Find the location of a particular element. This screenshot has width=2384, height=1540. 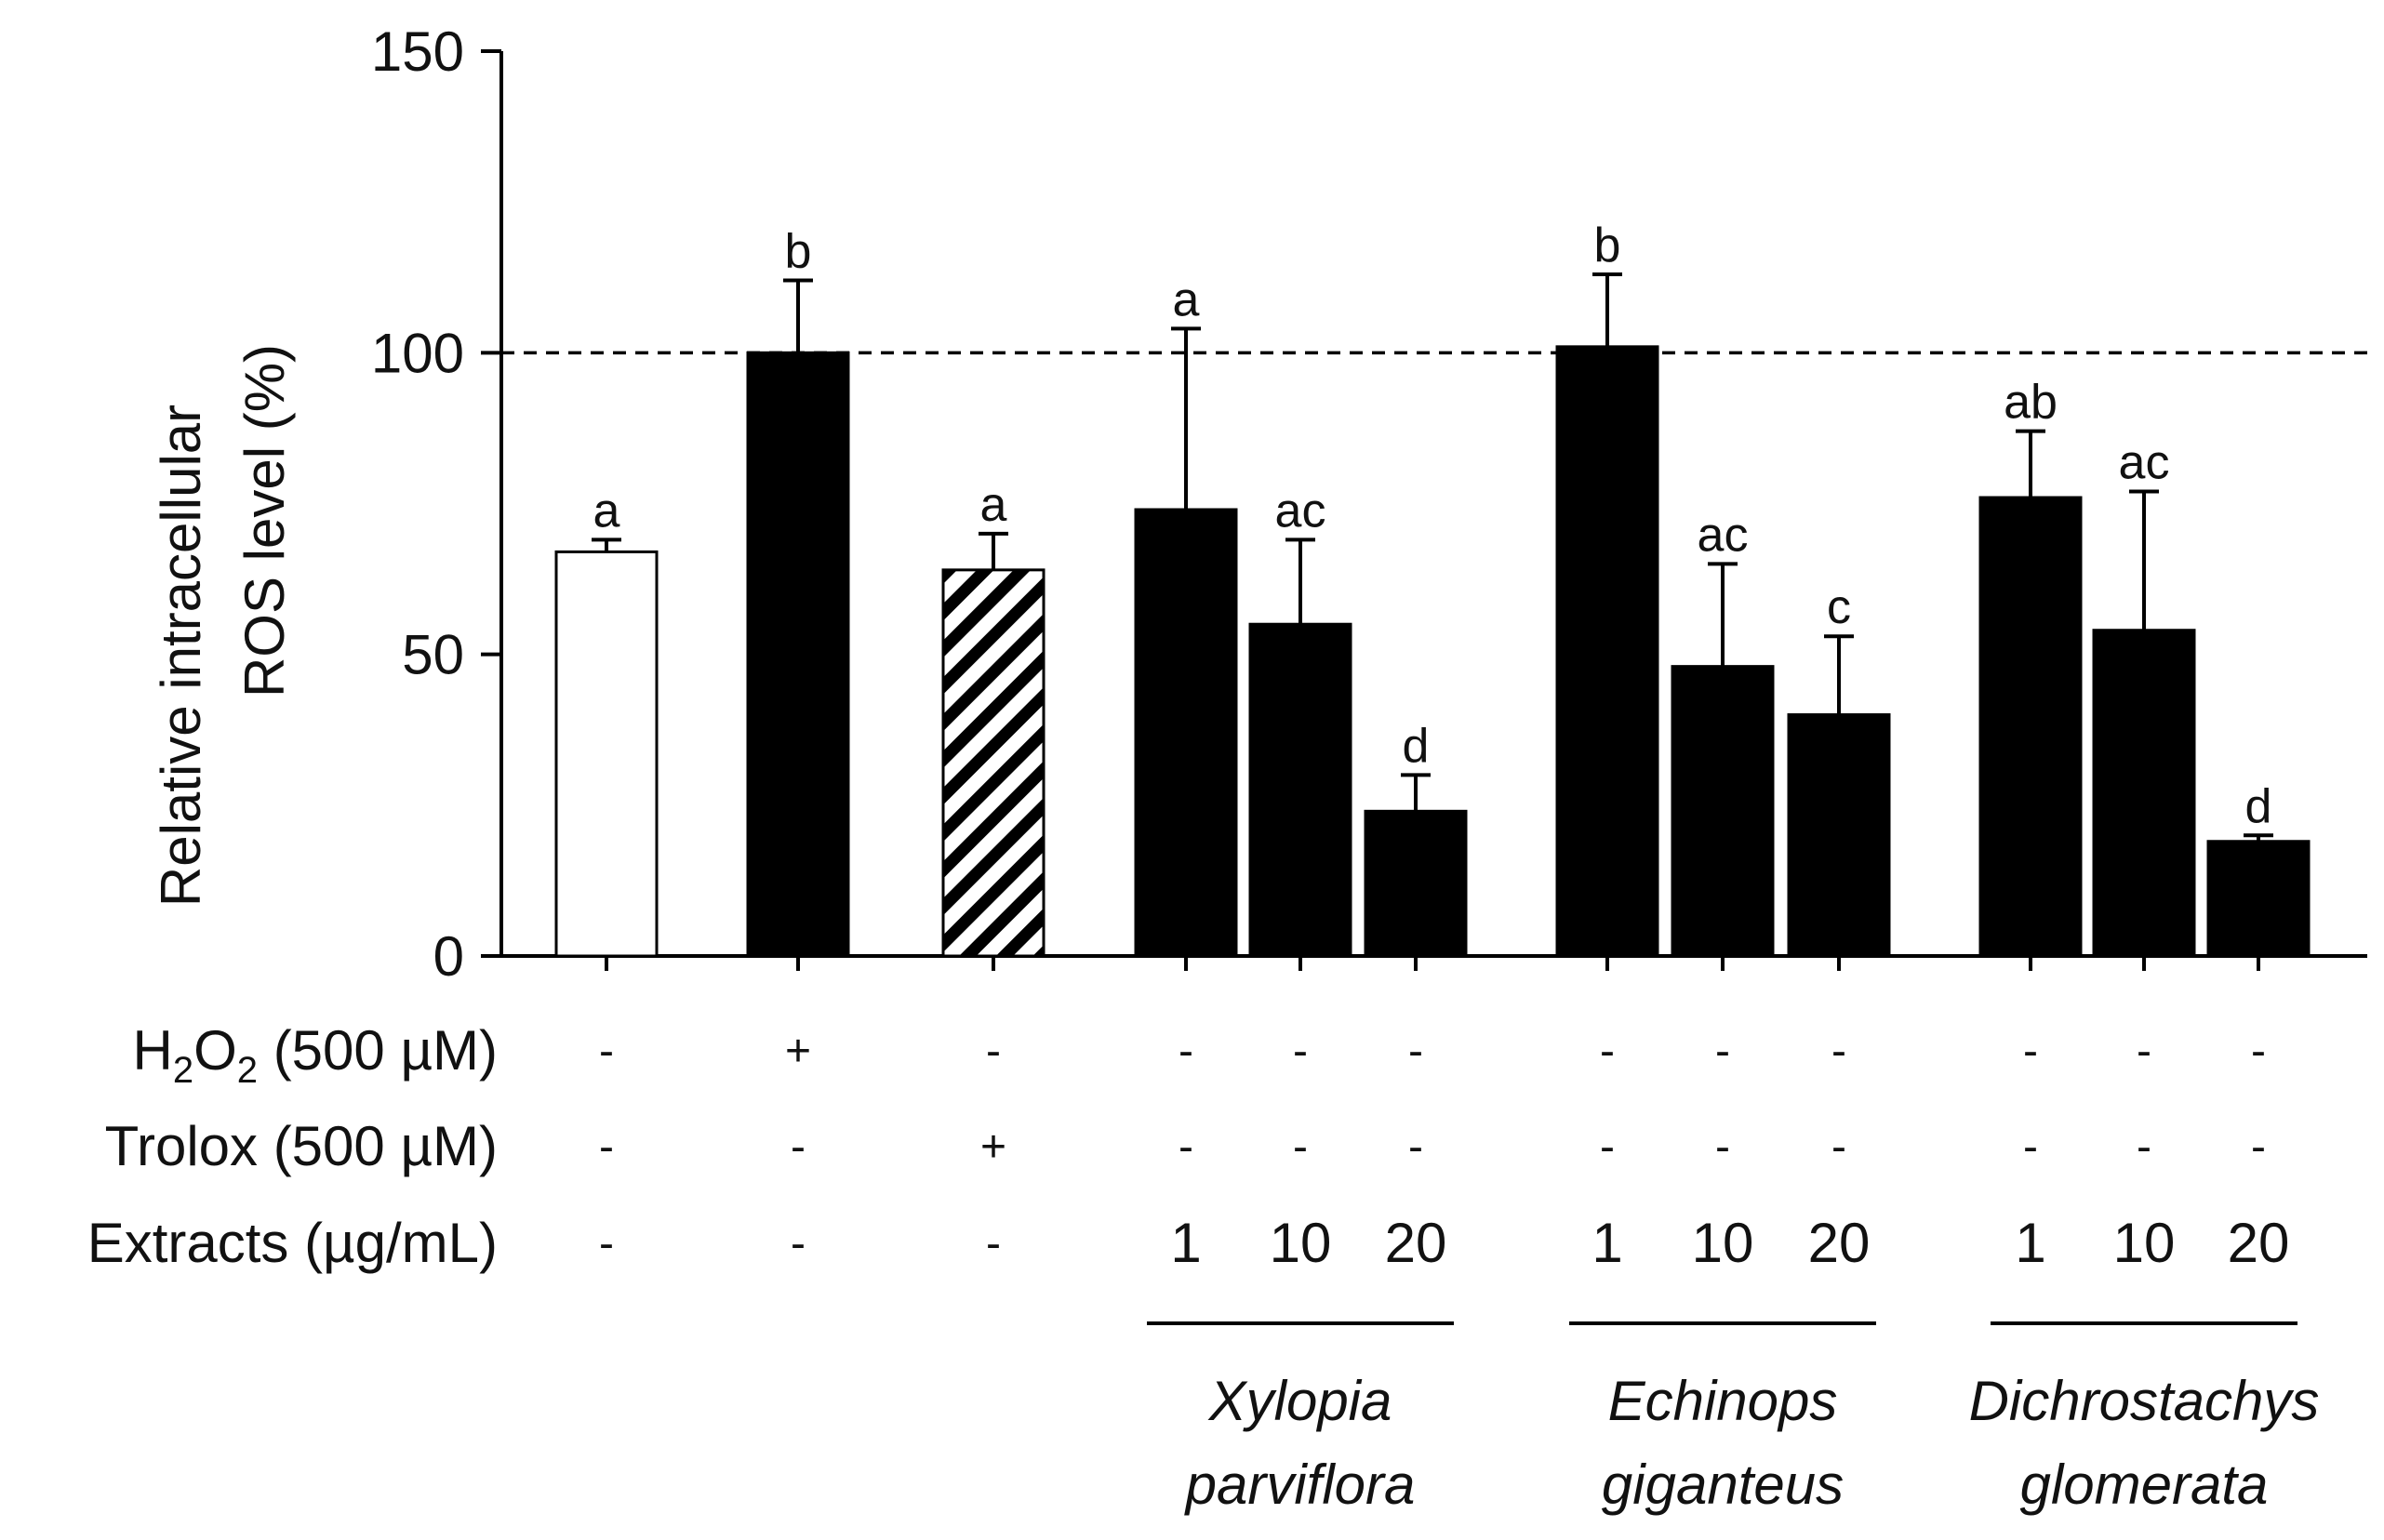

row-label: Trolox (500 µM) is located at coordinates (301, 1146).